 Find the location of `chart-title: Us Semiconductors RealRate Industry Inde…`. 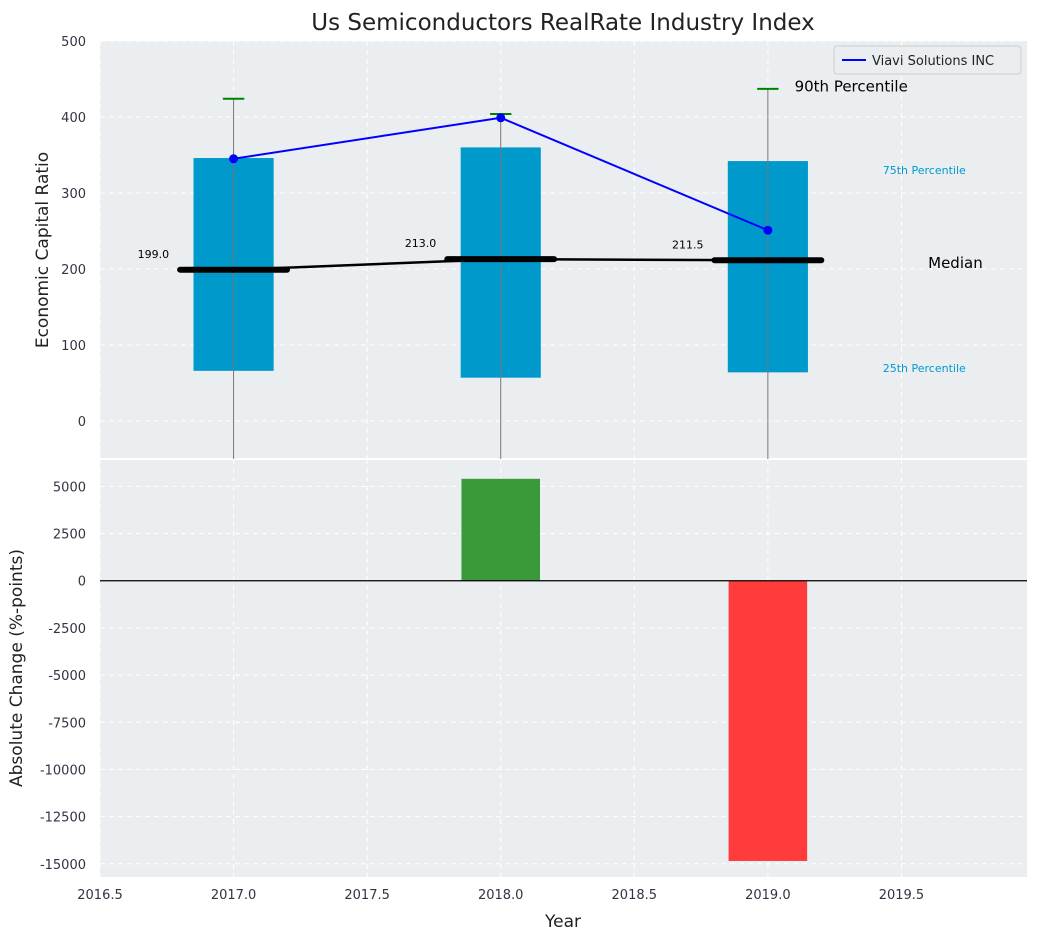

chart-title: Us Semiconductors RealRate Industry Inde… is located at coordinates (563, 23).